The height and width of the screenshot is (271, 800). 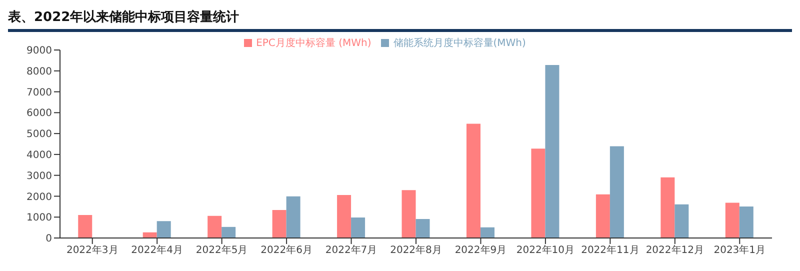 What do you see at coordinates (39, 51) in the screenshot?
I see `y-tick-label: 9000` at bounding box center [39, 51].